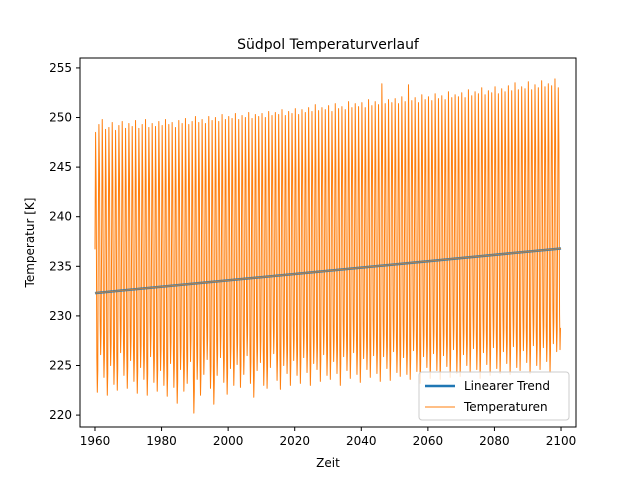 This screenshot has width=640, height=480. What do you see at coordinates (60, 217) in the screenshot?
I see `y-tick-label: 240` at bounding box center [60, 217].